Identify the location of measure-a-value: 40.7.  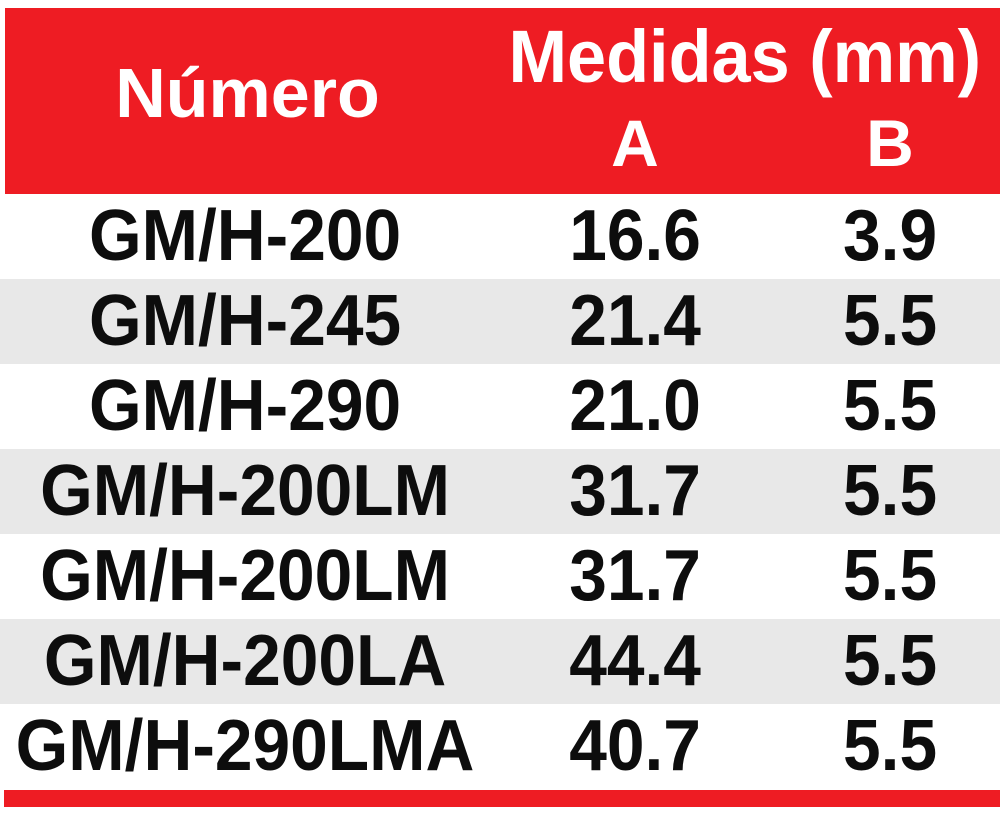
(635, 746).